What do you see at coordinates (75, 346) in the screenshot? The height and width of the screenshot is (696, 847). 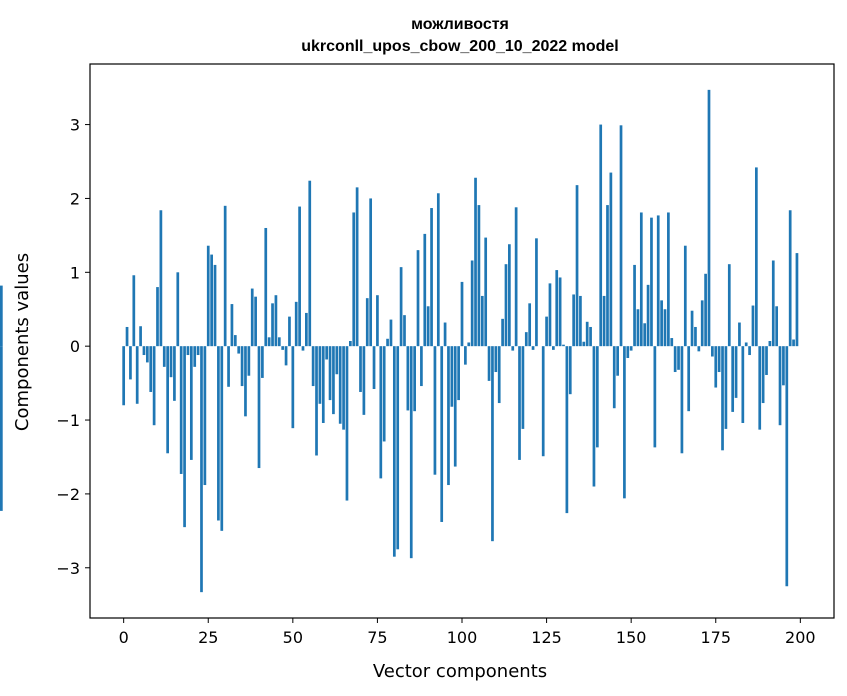 I see `y-tick-label: 0` at bounding box center [75, 346].